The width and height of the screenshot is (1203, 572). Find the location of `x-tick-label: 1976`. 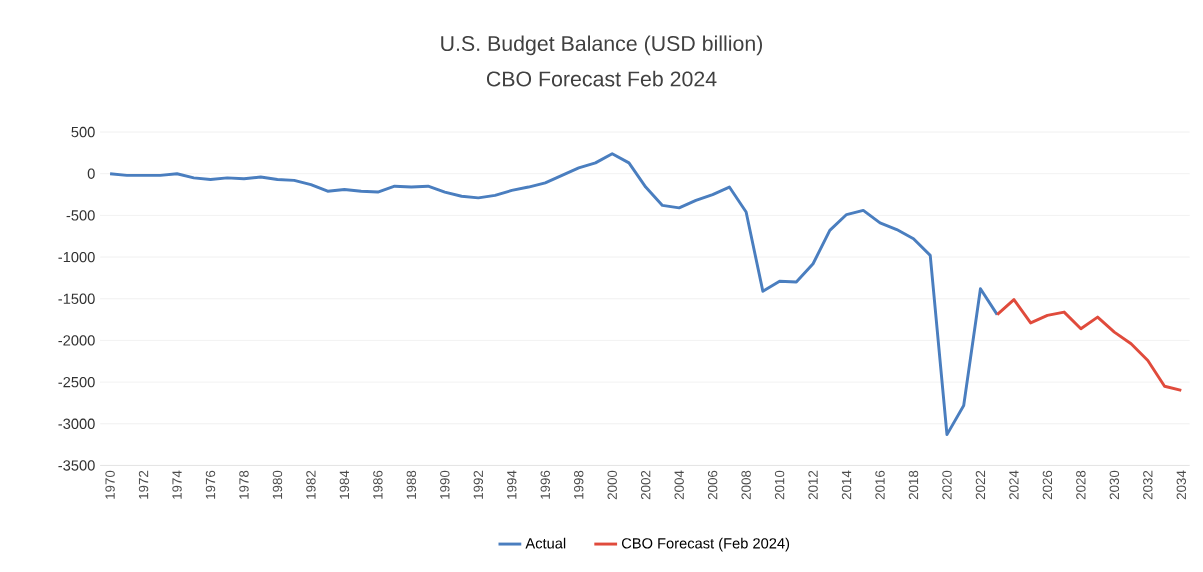

x-tick-label: 1976 is located at coordinates (210, 484).